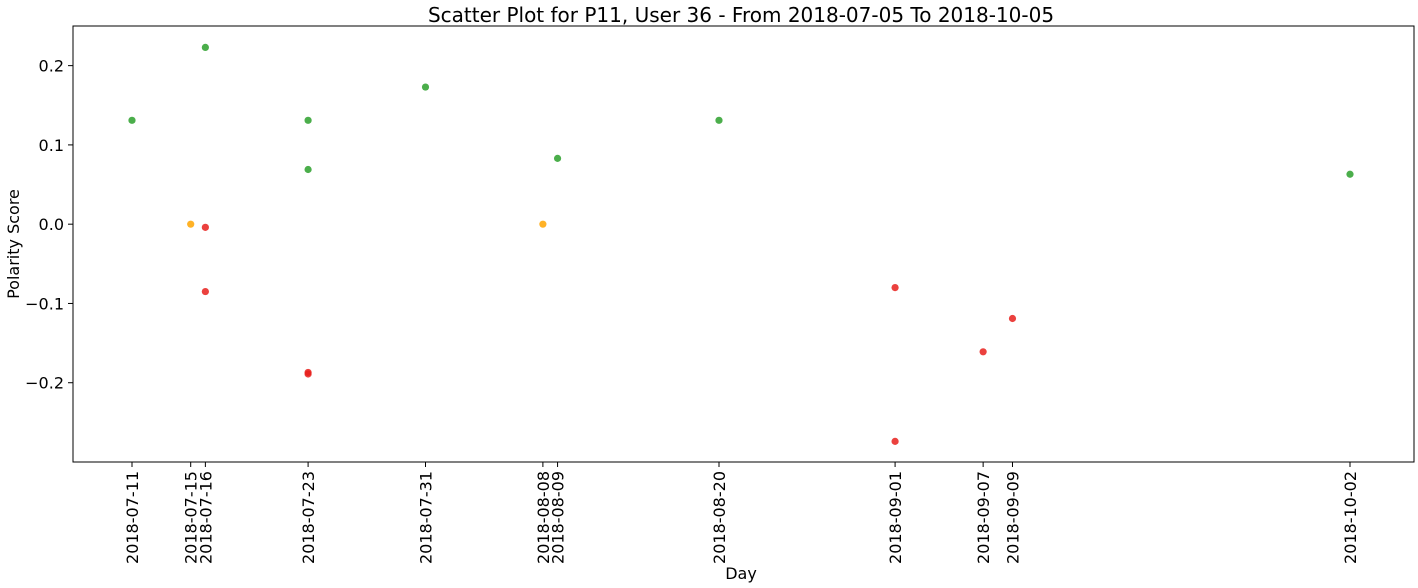  What do you see at coordinates (44, 383) in the screenshot?
I see `y-tick-label: −0.2` at bounding box center [44, 383].